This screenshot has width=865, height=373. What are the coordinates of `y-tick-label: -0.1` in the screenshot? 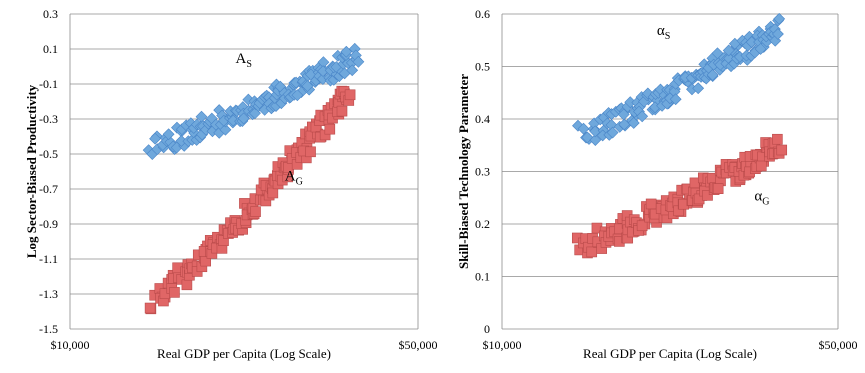 It's located at (48, 84).